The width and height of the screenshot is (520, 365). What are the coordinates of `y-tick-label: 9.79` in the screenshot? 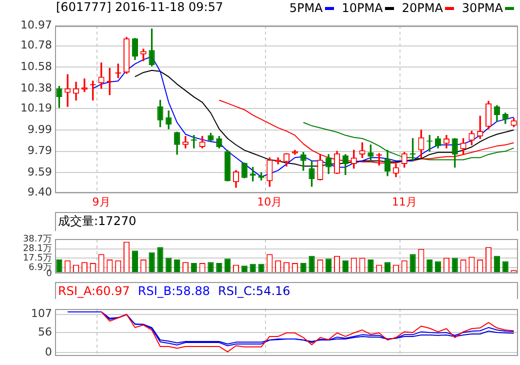 It's located at (40, 151).